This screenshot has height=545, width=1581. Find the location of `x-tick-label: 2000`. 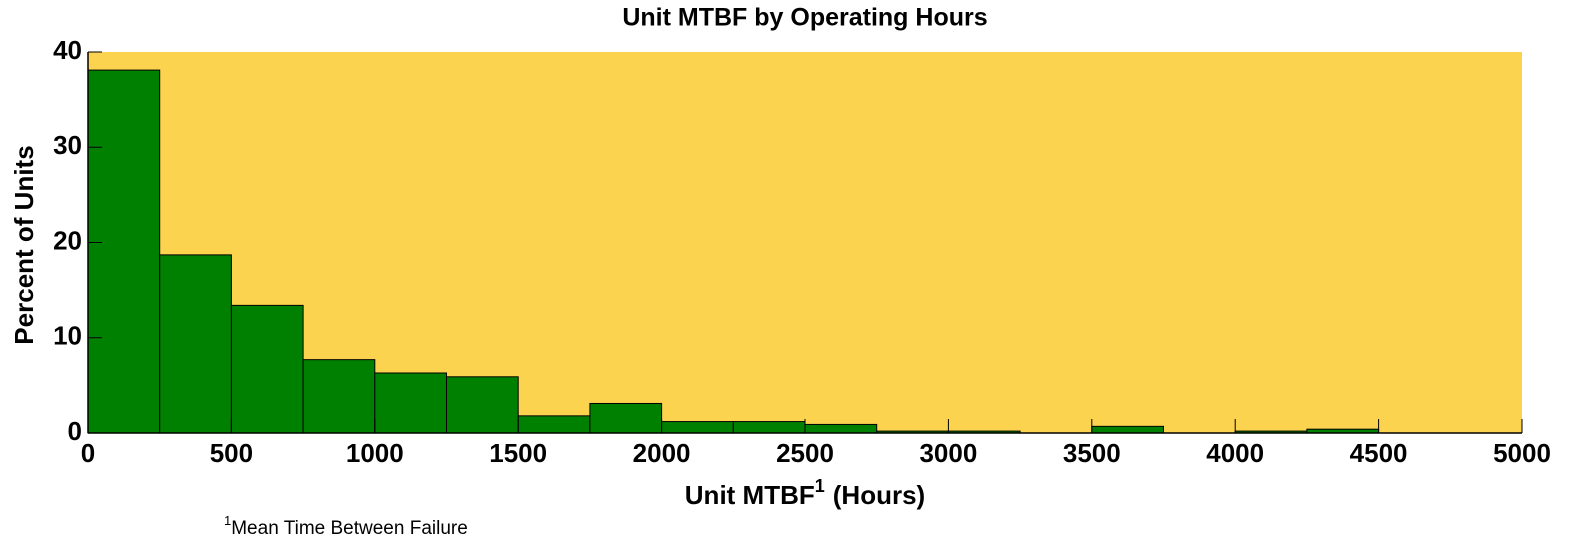

x-tick-label: 2000 is located at coordinates (662, 453).